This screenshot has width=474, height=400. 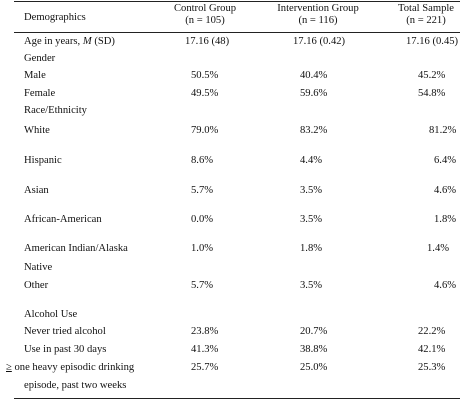 What do you see at coordinates (445, 285) in the screenshot?
I see `cell-total-other: 4.6%` at bounding box center [445, 285].